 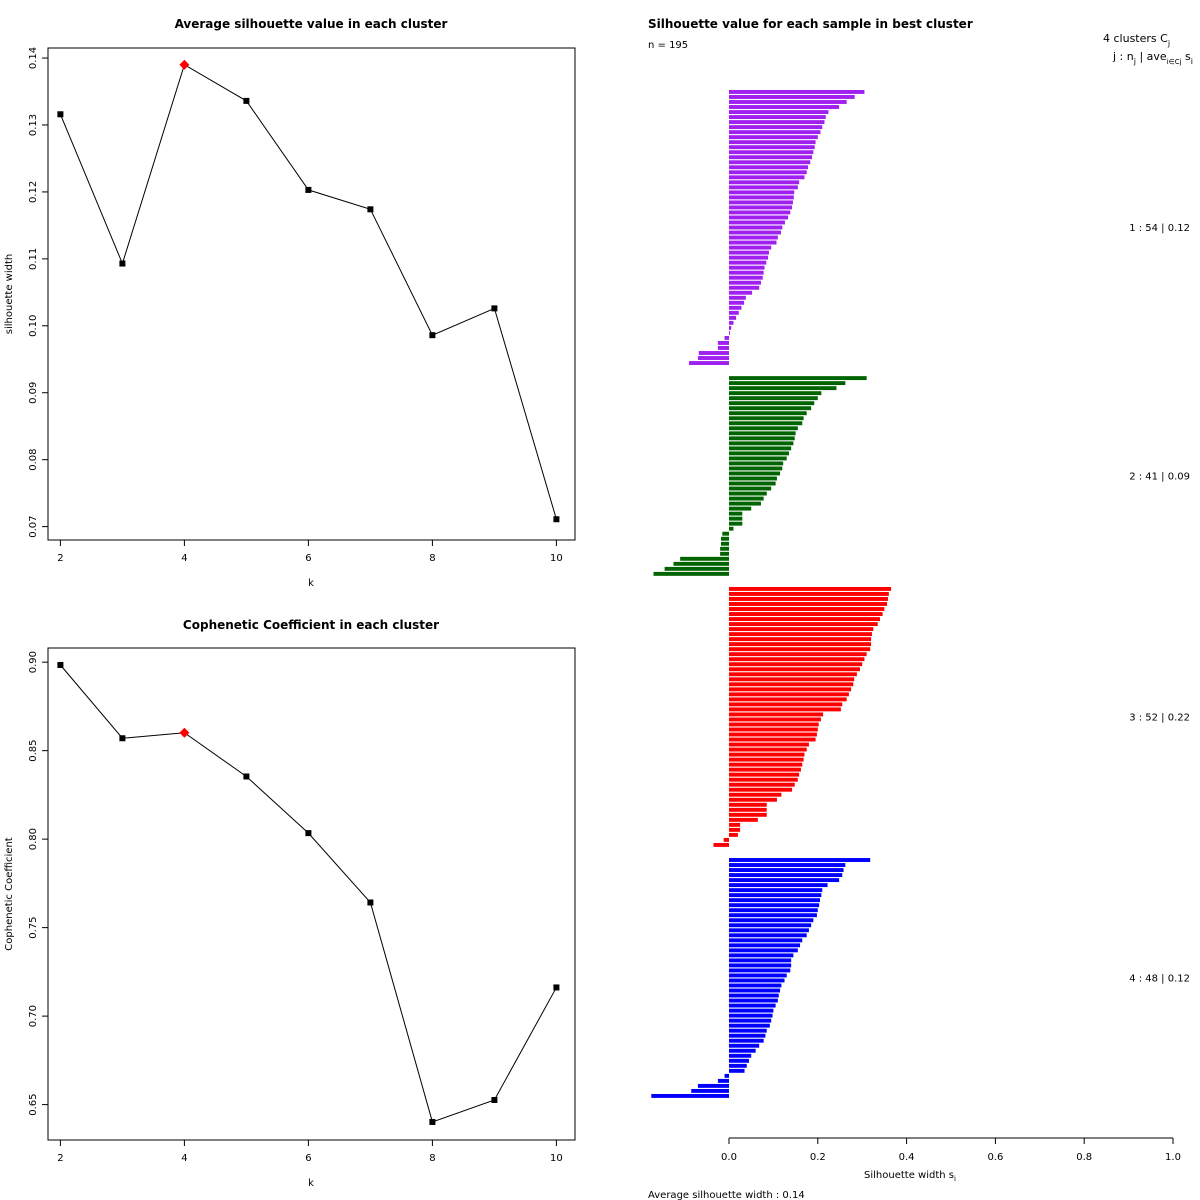 What do you see at coordinates (311, 625) in the screenshot?
I see `cophenetic-title: Cophenetic Coefficient in each cluster` at bounding box center [311, 625].